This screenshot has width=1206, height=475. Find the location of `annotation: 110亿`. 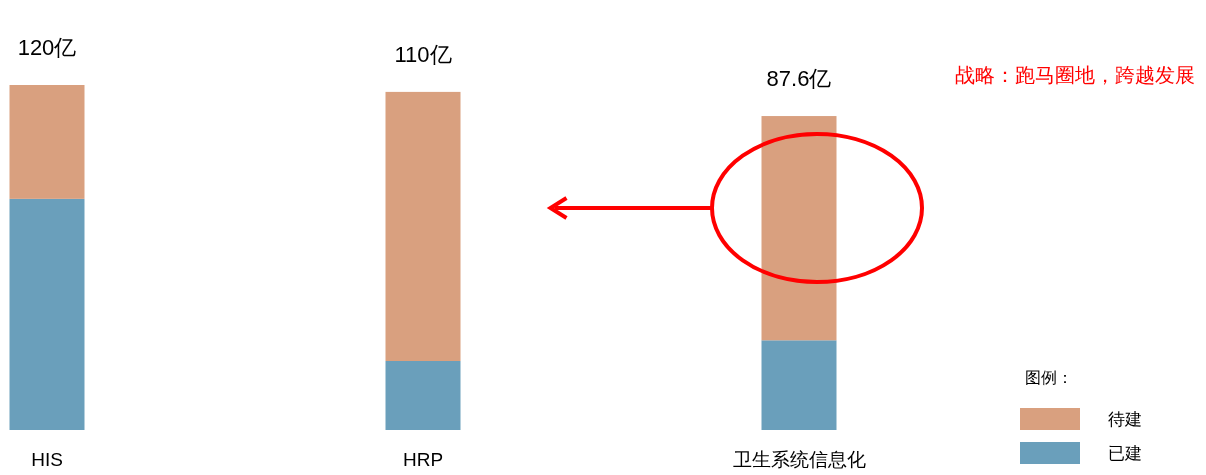

annotation: 110亿 is located at coordinates (423, 54).